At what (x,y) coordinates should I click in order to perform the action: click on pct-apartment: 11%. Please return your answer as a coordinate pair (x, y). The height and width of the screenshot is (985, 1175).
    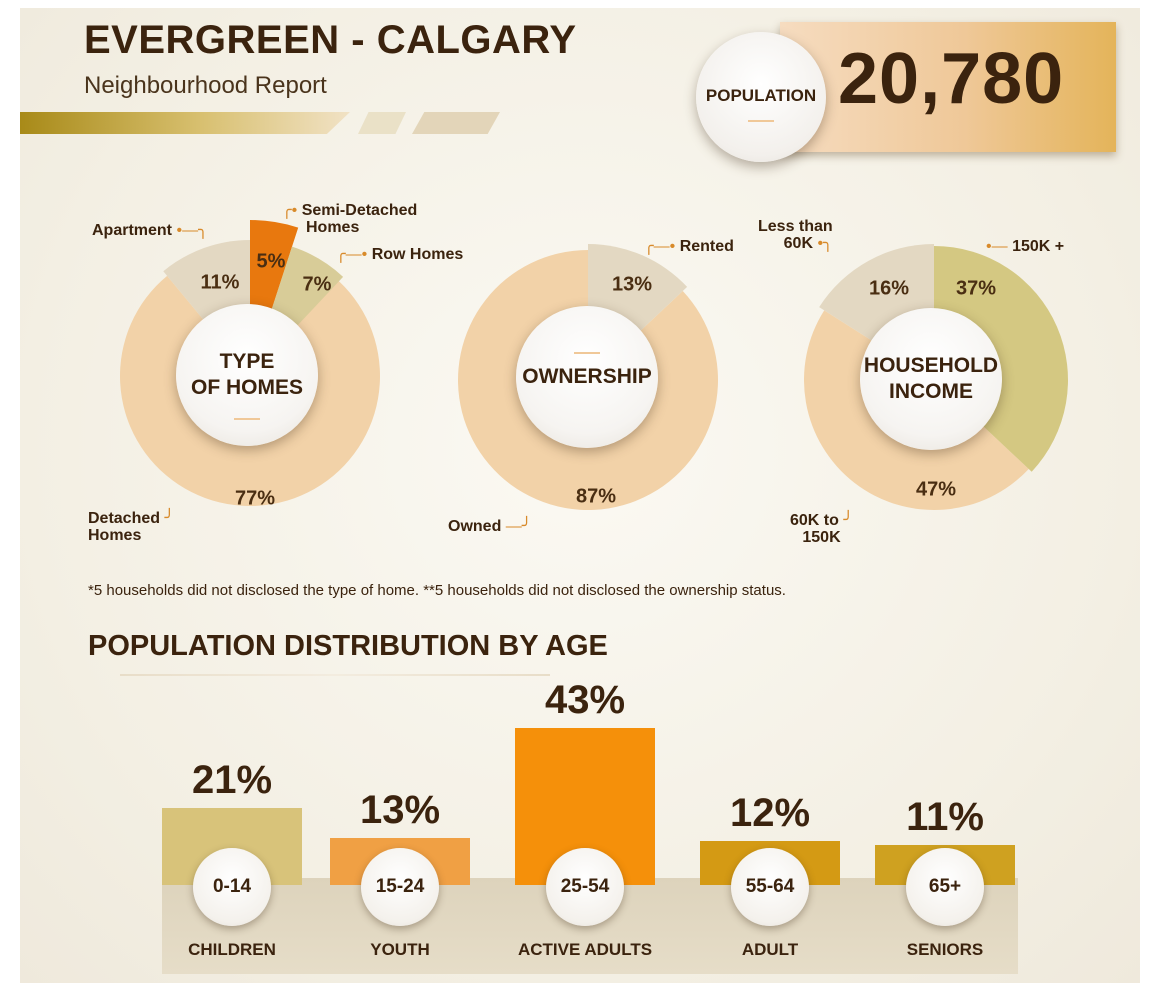
    Looking at the image, I should click on (220, 282).